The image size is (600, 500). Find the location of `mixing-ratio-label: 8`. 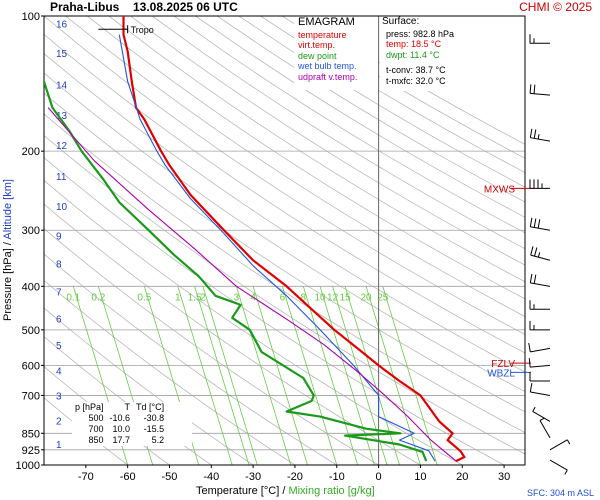

mixing-ratio-label: 8 is located at coordinates (304, 297).